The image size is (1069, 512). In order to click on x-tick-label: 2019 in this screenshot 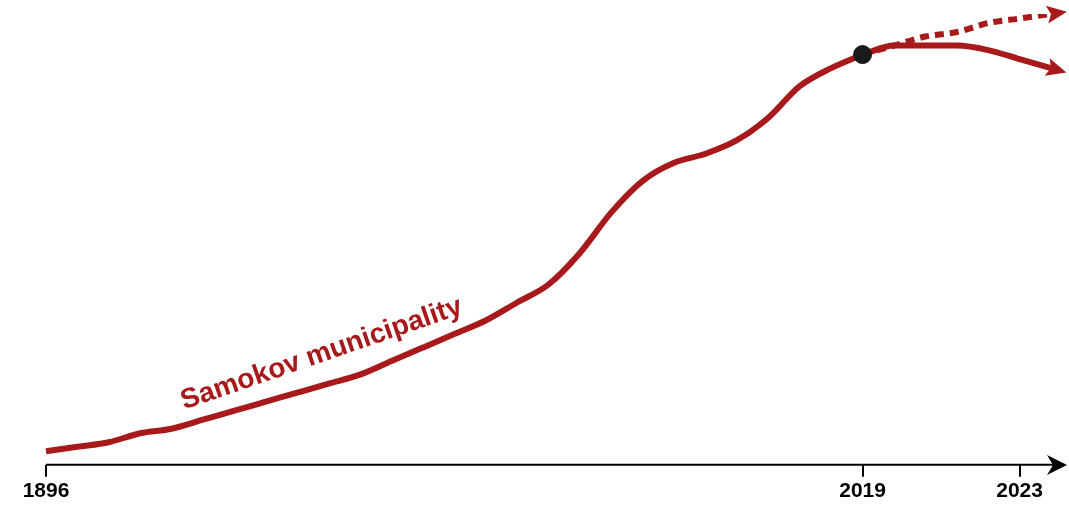, I will do `click(862, 490)`.